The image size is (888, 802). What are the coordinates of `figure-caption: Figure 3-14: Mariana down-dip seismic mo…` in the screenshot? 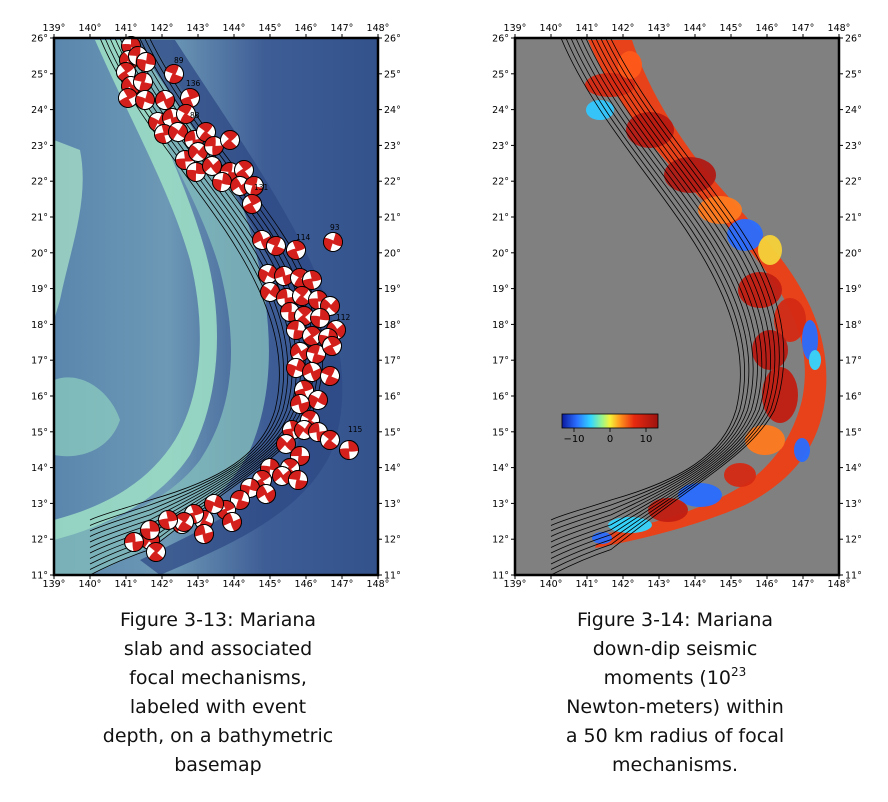 It's located at (675, 693).